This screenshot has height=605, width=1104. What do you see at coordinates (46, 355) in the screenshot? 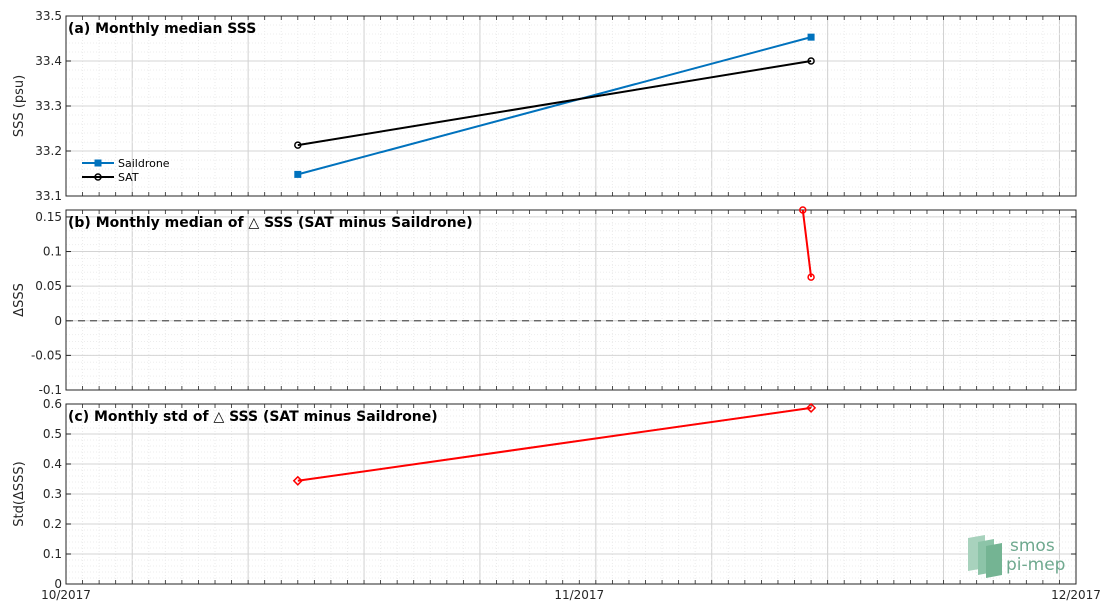
I see `y-tick-label: -0.05` at bounding box center [46, 355].